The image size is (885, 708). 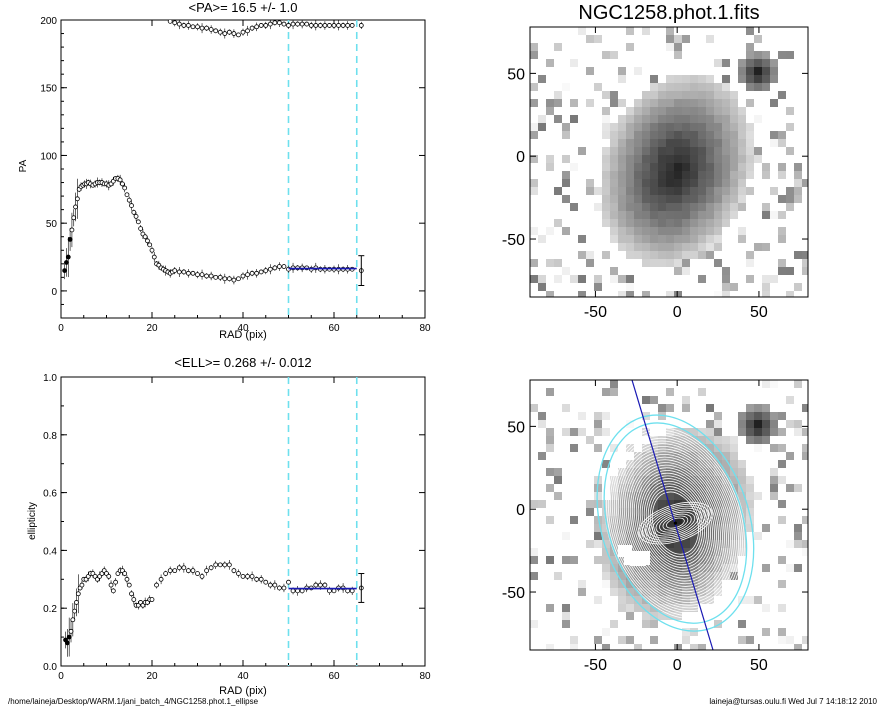 I want to click on pa-xlabel: RAD (pix), so click(x=243, y=335).